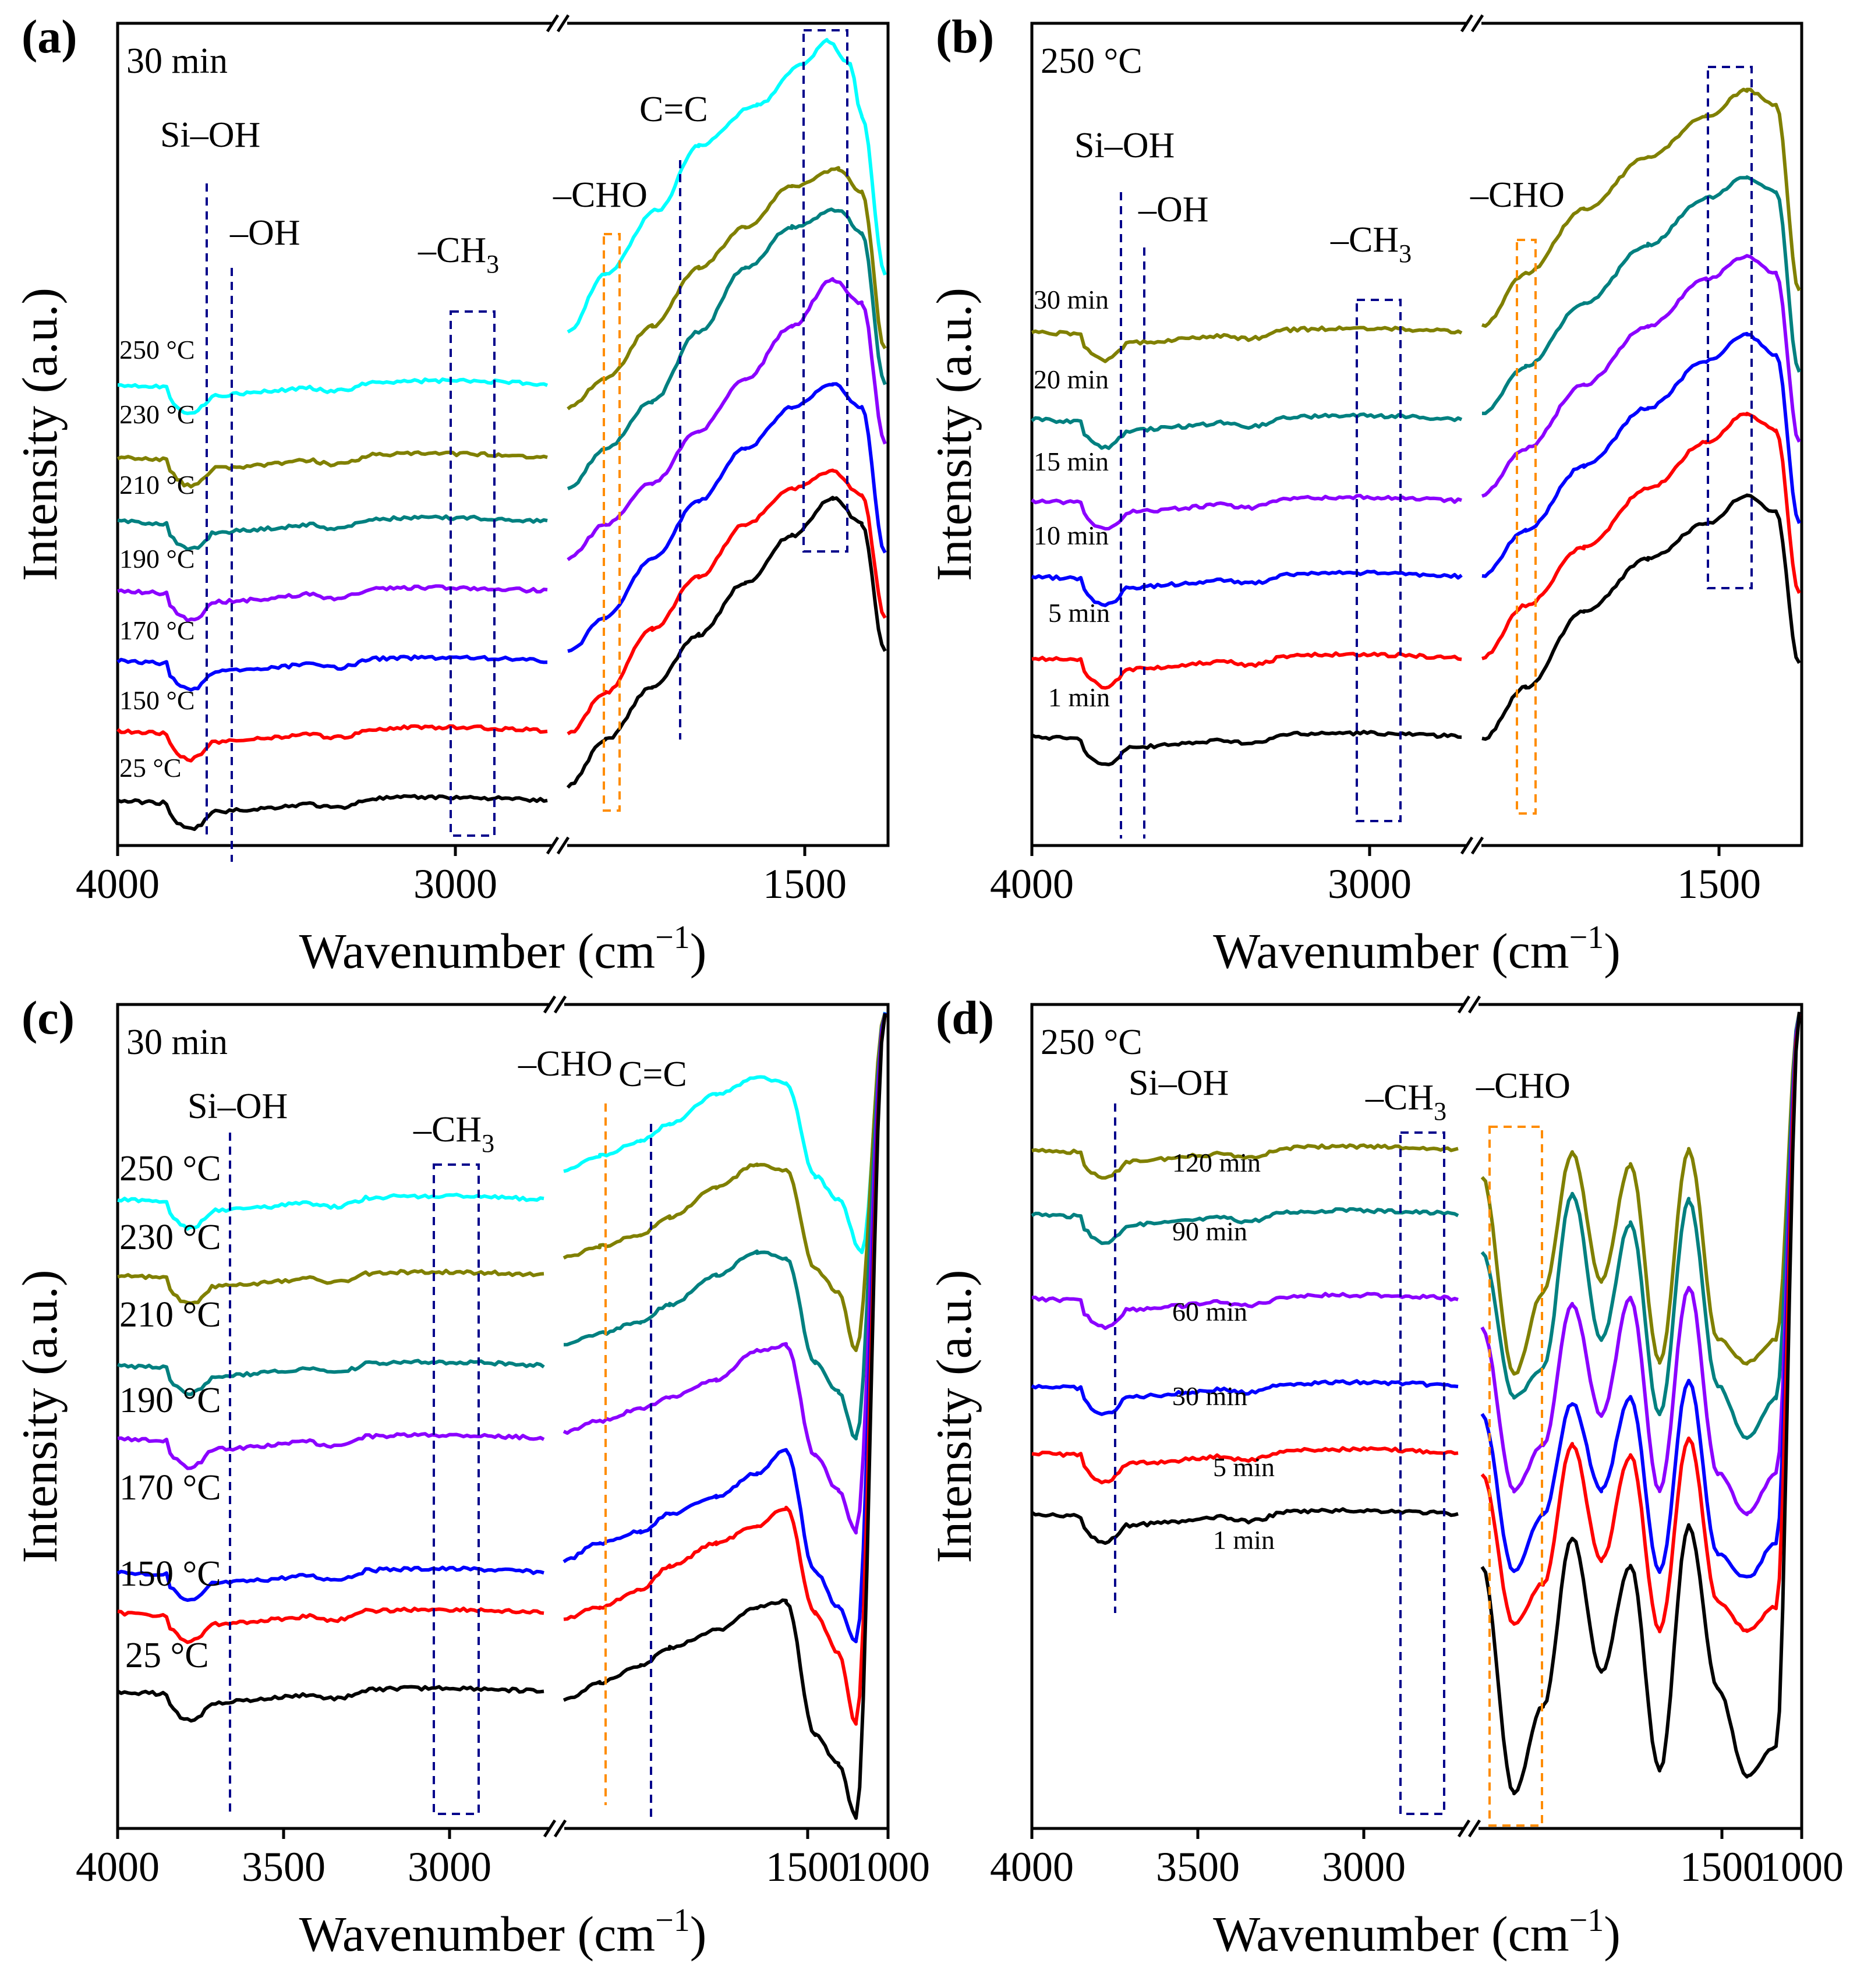 Image resolution: width=1864 pixels, height=1988 pixels. Describe the element at coordinates (170, 1237) in the screenshot. I see `series-label: 230 °C` at that location.